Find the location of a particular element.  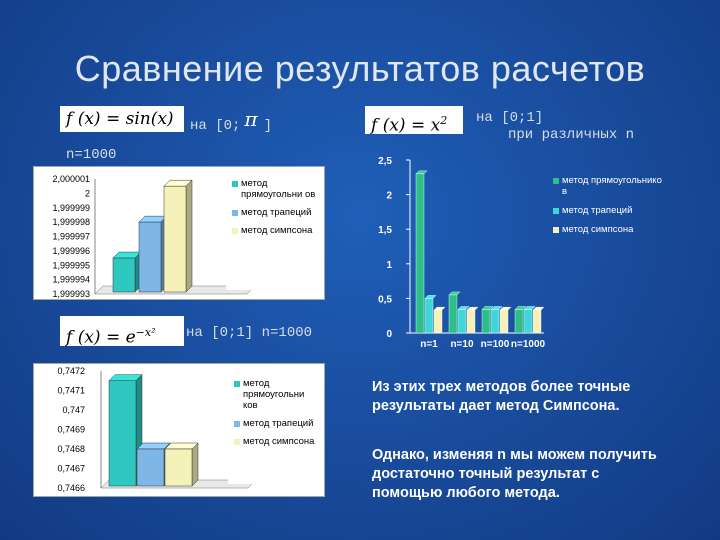

range-square-note: при различных n is located at coordinates (571, 135).